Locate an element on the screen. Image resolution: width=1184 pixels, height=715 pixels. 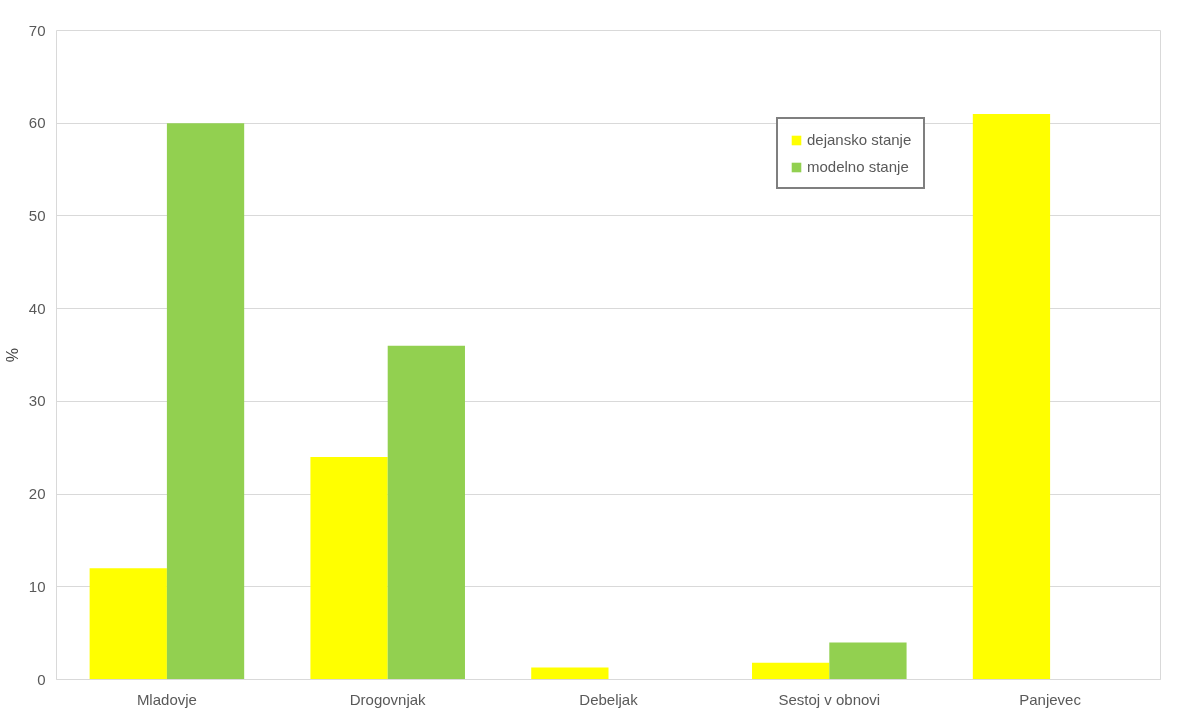
x-tick-label: Debeljak is located at coordinates (609, 699).